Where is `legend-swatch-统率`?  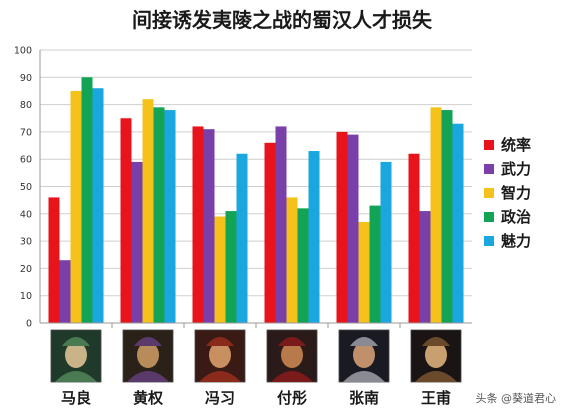 legend-swatch-统率 is located at coordinates (489, 145).